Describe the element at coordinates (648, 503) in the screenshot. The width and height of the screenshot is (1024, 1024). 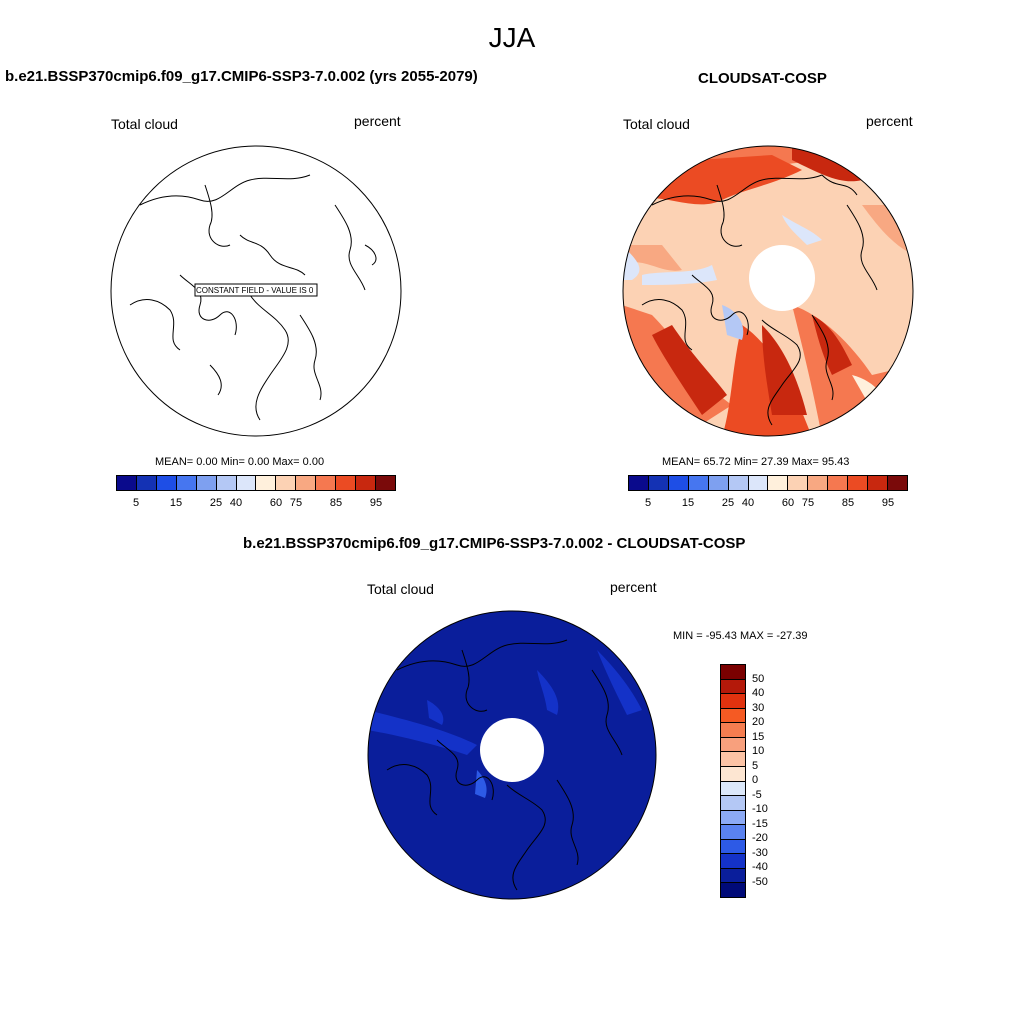
I see `ref-colorbar-tick-label: 5` at that location.